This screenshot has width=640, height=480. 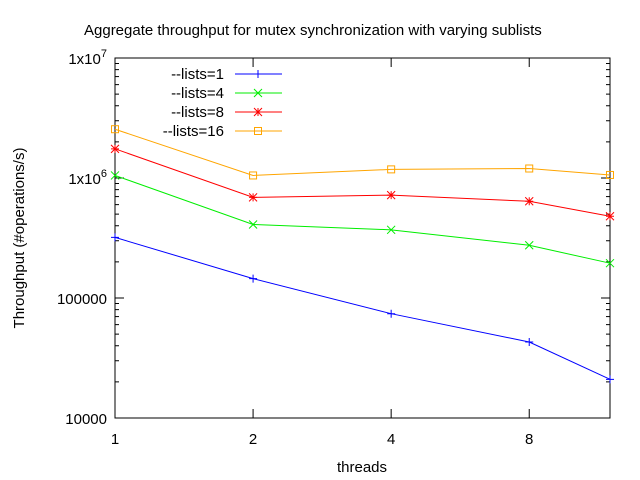 I want to click on legend-label: --lists=16, so click(x=193, y=131).